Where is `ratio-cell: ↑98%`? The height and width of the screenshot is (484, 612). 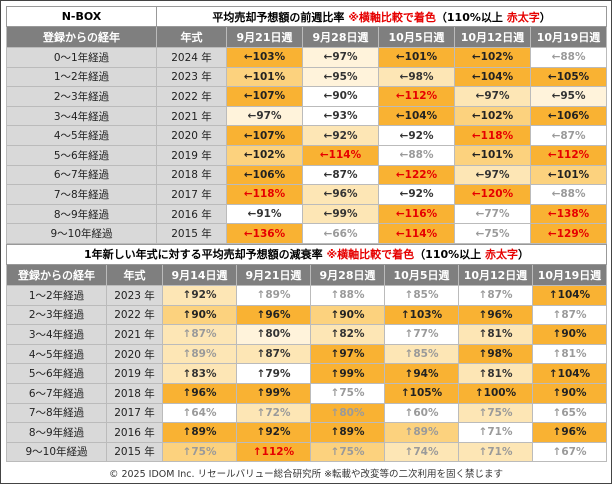
ratio-cell: ↑98% is located at coordinates (495, 354).